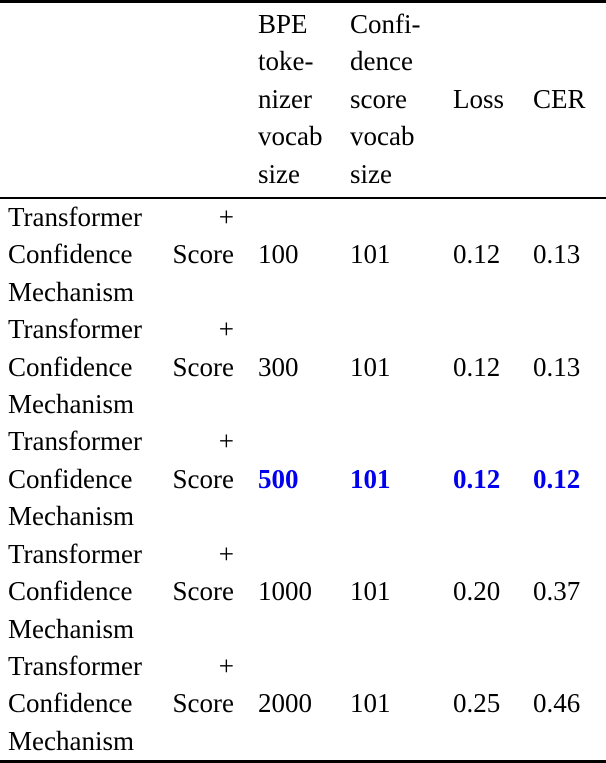 This screenshot has width=606, height=763. What do you see at coordinates (129, 100) in the screenshot?
I see `col-header-model` at bounding box center [129, 100].